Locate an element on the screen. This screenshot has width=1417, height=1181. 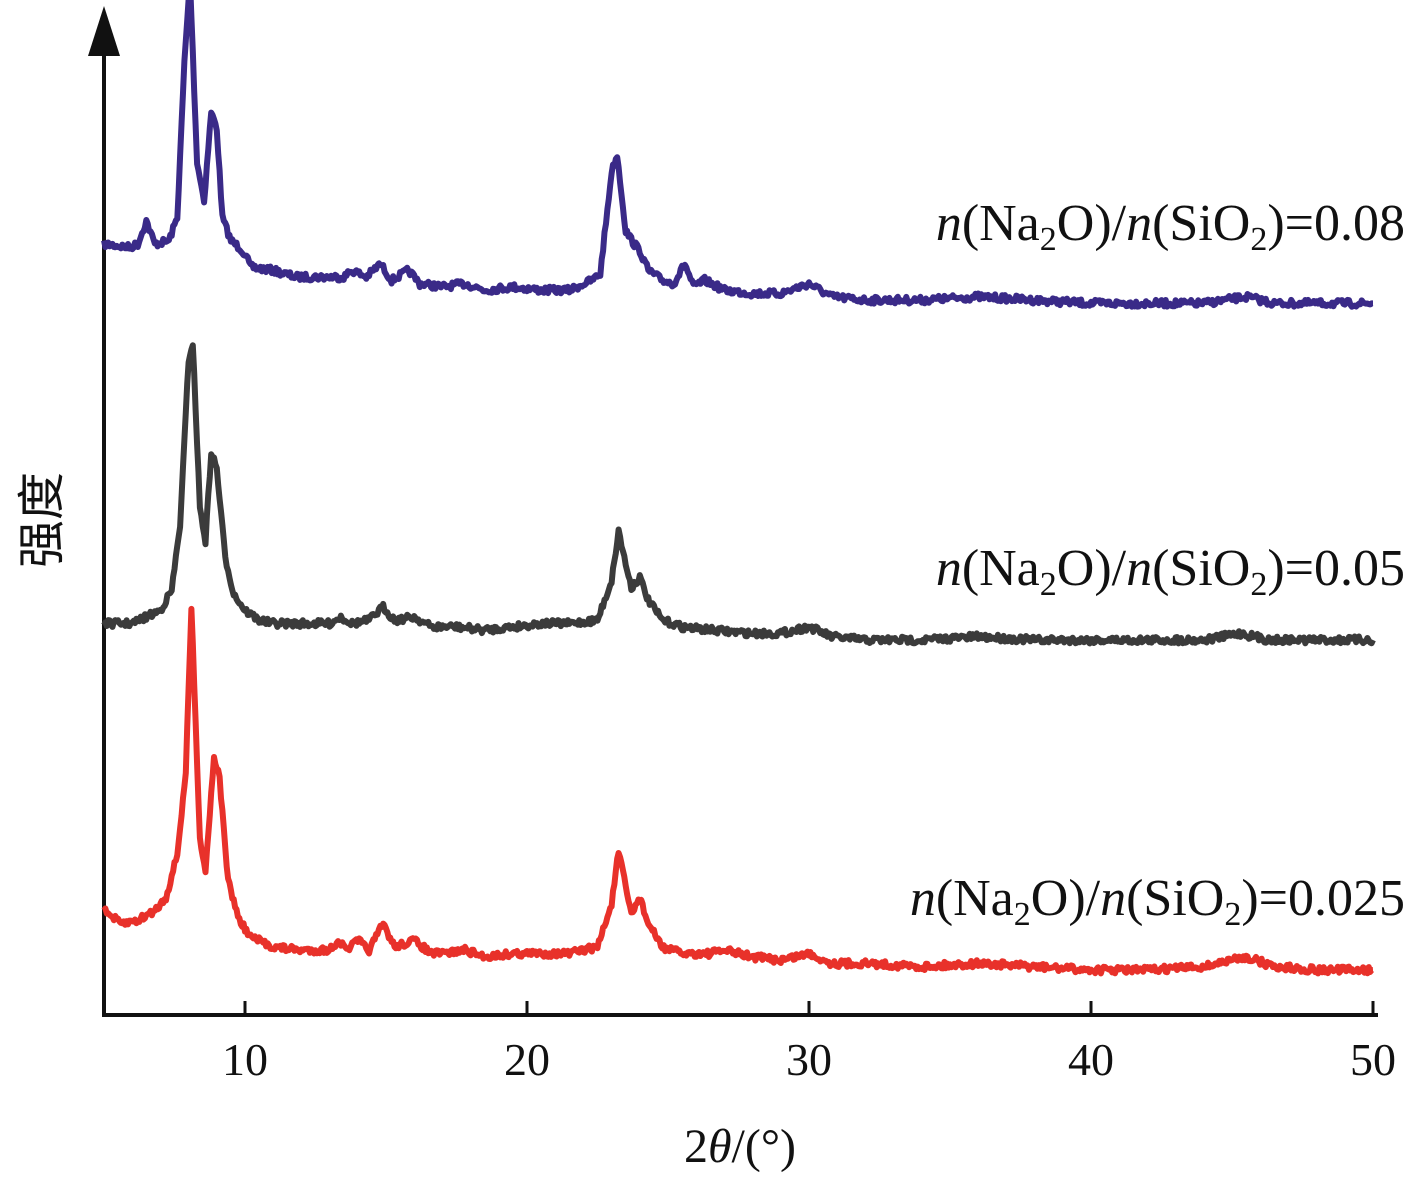
series-label-part: )=0.025 is located at coordinates (1323, 898).